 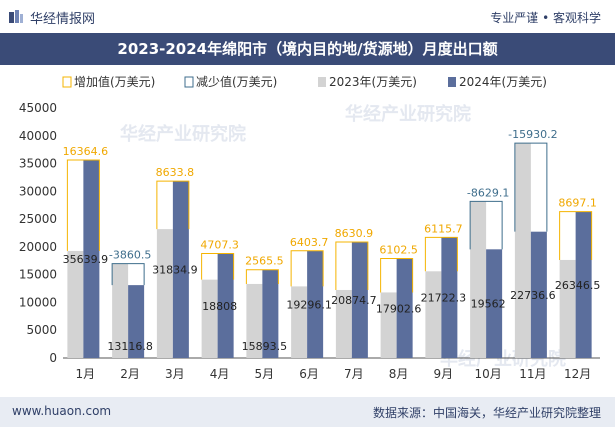 What do you see at coordinates (67, 82) in the screenshot?
I see `legend-swatch-increase` at bounding box center [67, 82].